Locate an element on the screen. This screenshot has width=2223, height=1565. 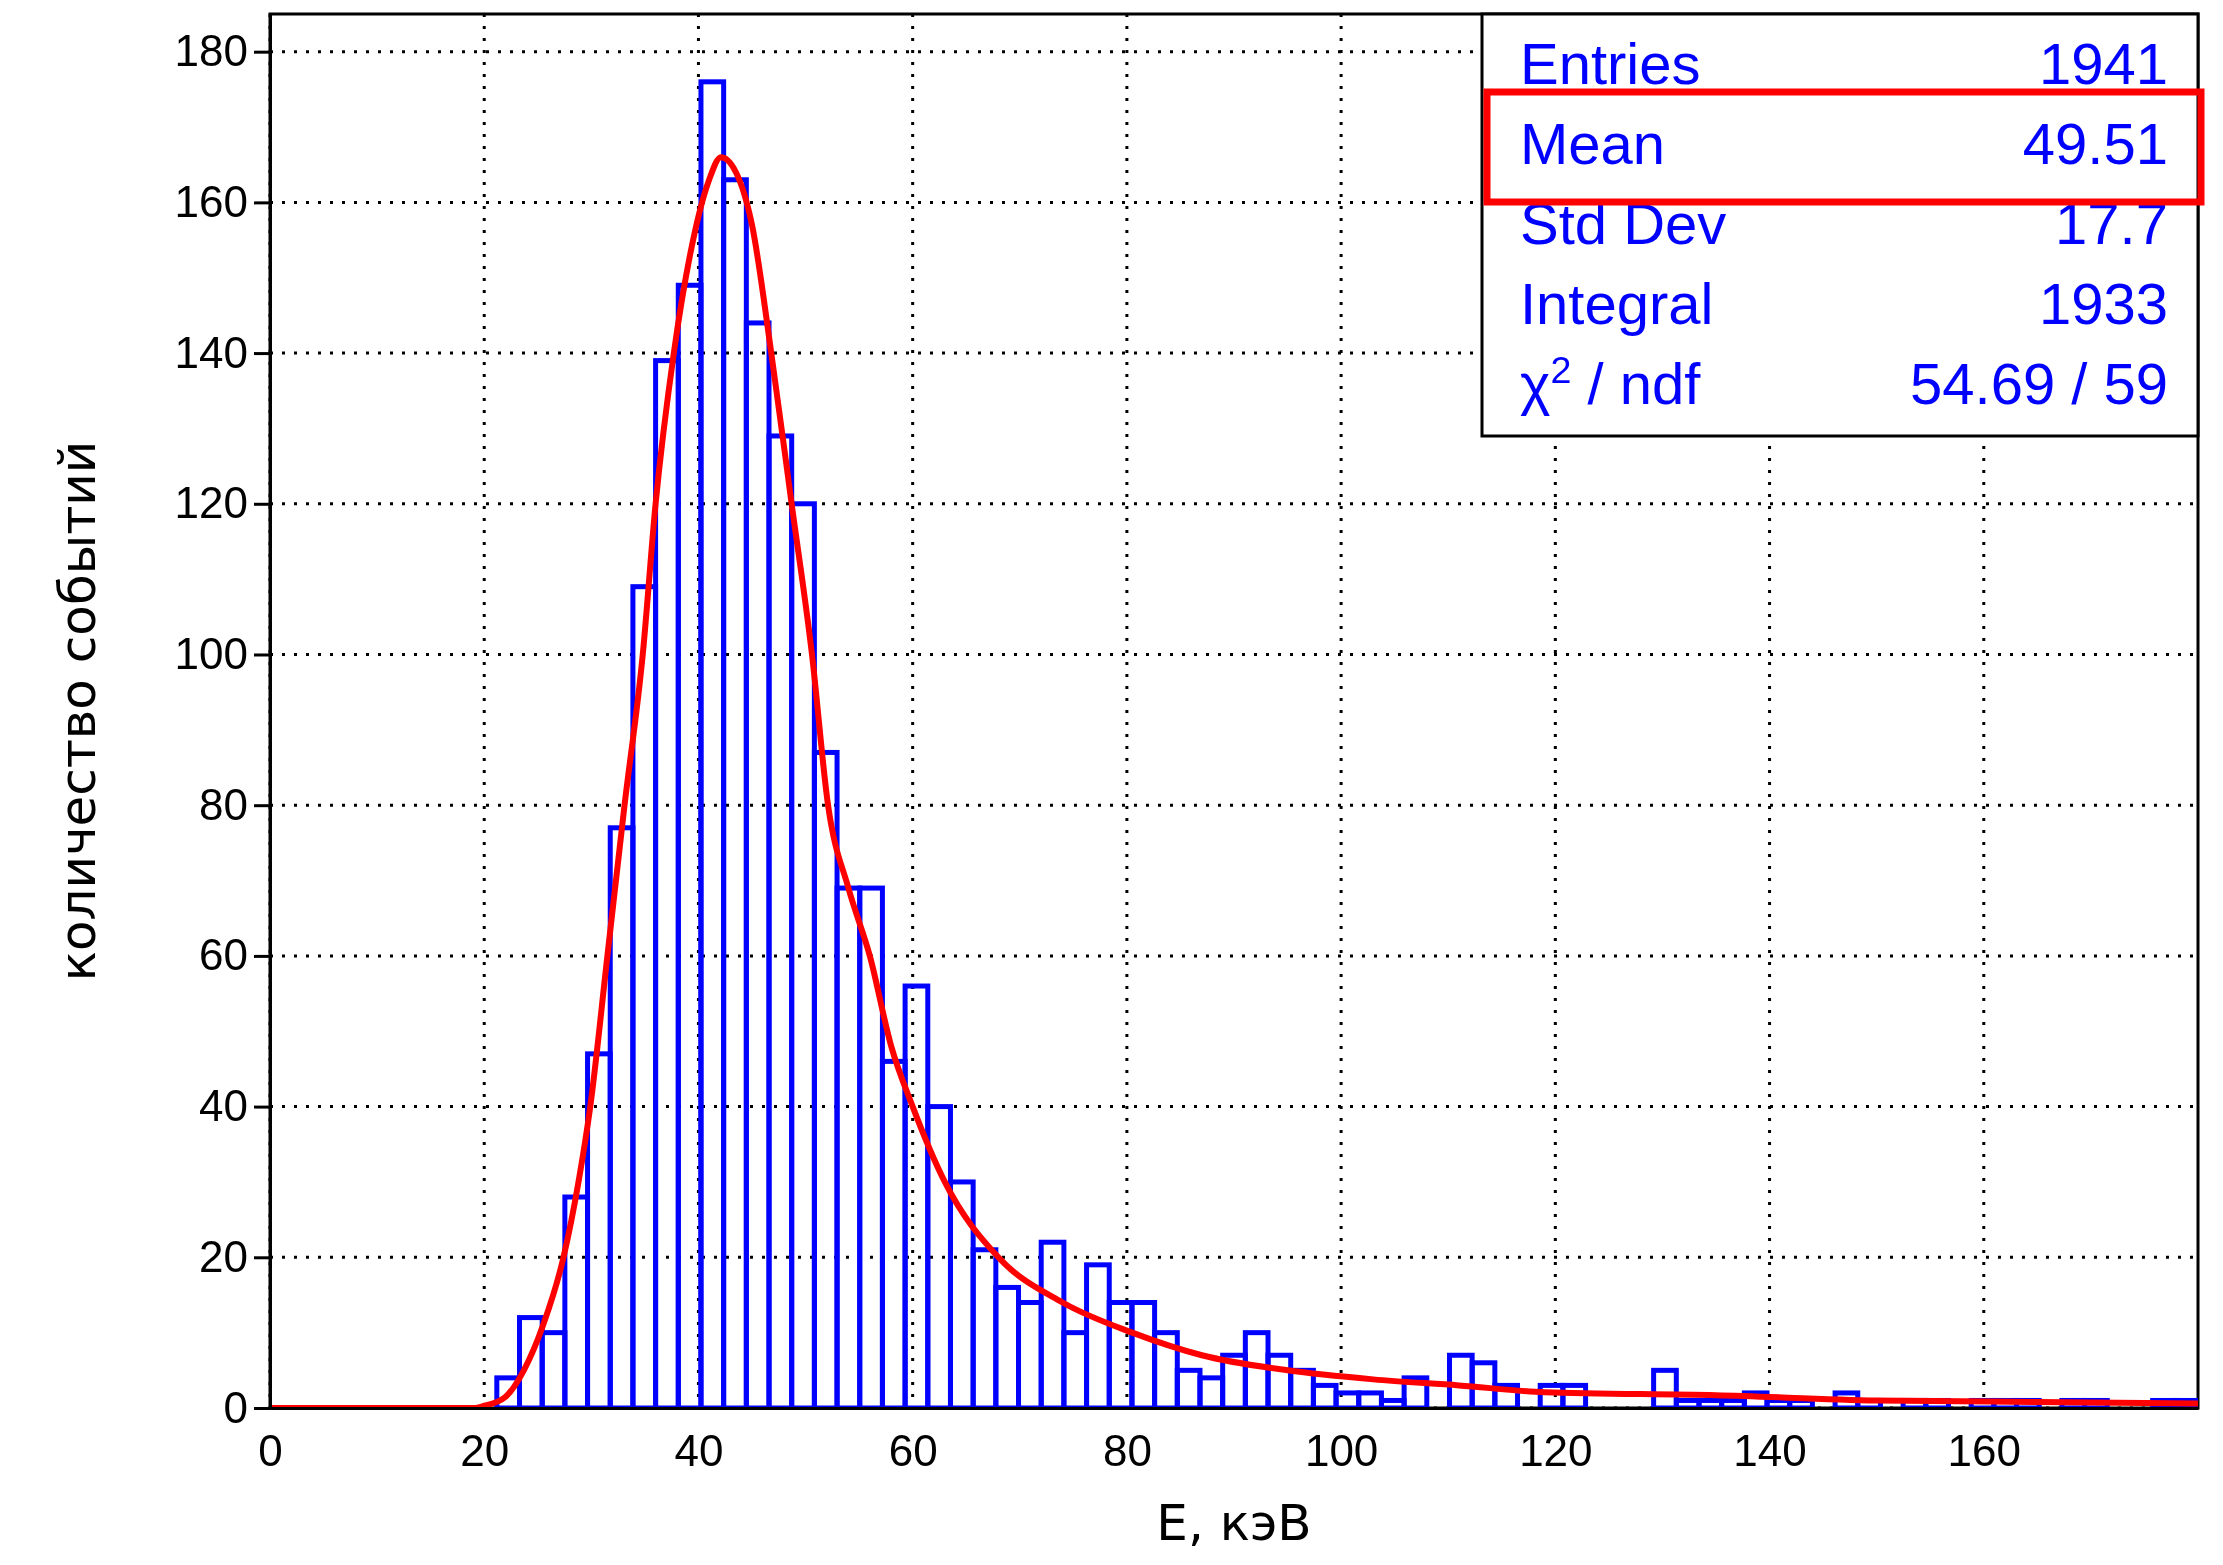
x-tick-label: 100 is located at coordinates (1341, 1450).